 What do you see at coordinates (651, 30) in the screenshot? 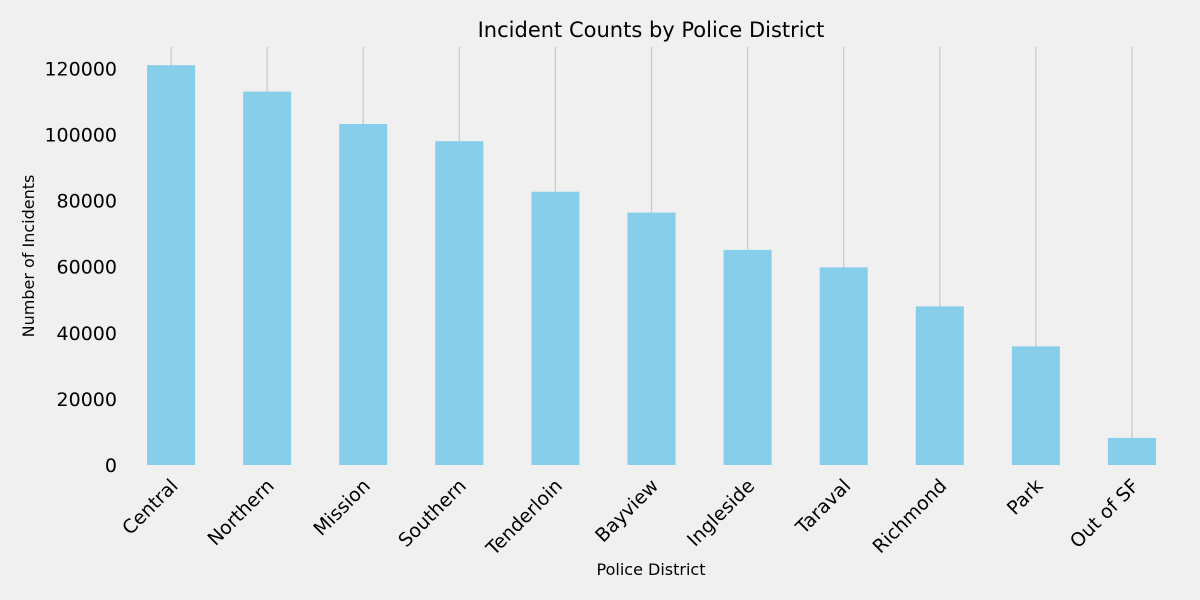
I see `chart-title: Incident Counts by Police District` at bounding box center [651, 30].